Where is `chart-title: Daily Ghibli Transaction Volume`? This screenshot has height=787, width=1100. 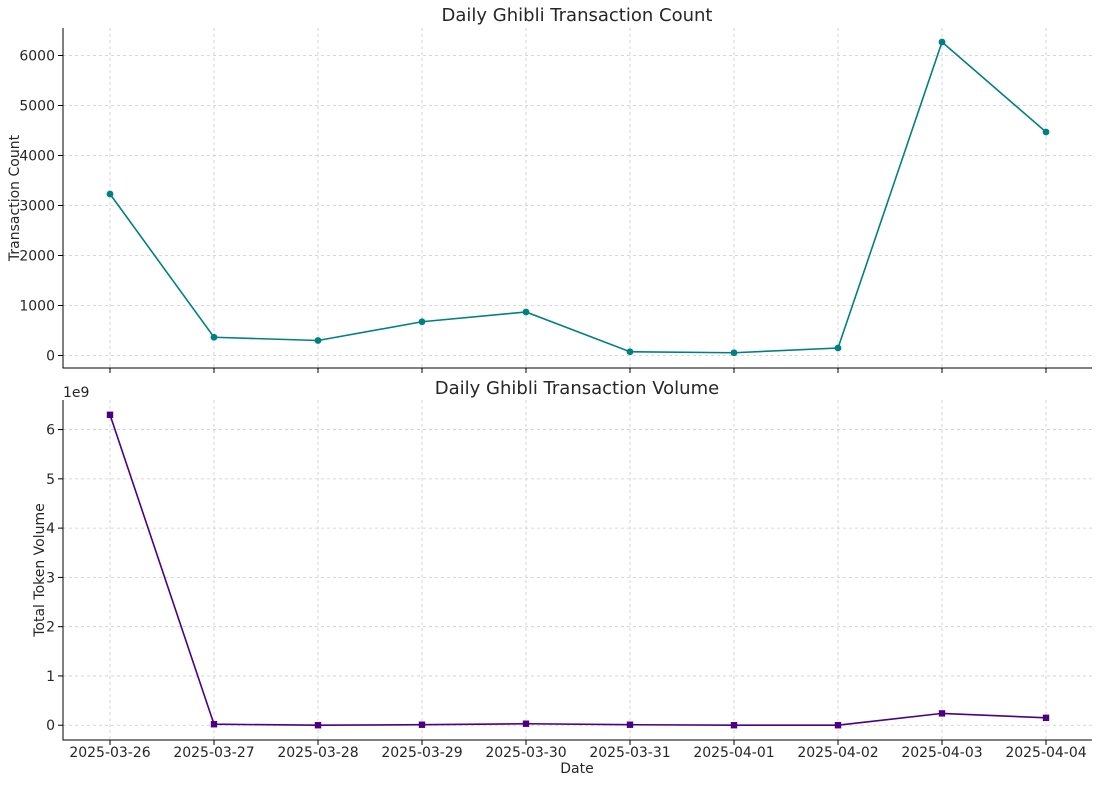
chart-title: Daily Ghibli Transaction Volume is located at coordinates (577, 388).